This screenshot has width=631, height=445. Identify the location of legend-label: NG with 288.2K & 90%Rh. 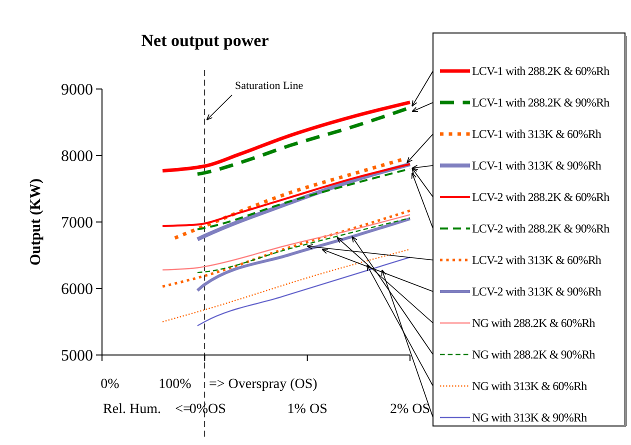
(534, 355).